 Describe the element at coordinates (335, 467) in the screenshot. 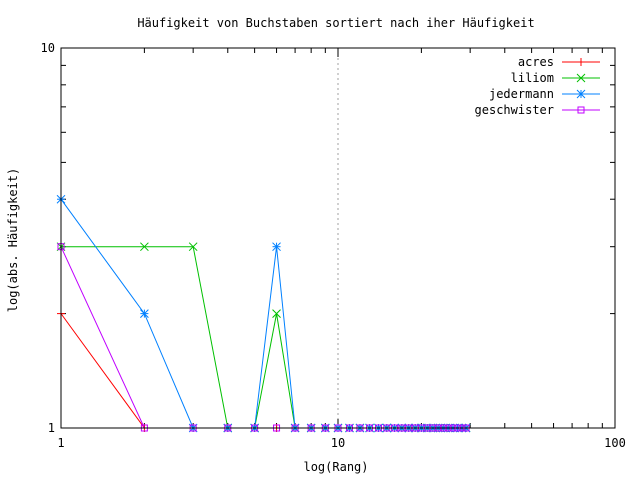

I see `x-axis-label: log(Rang)` at that location.